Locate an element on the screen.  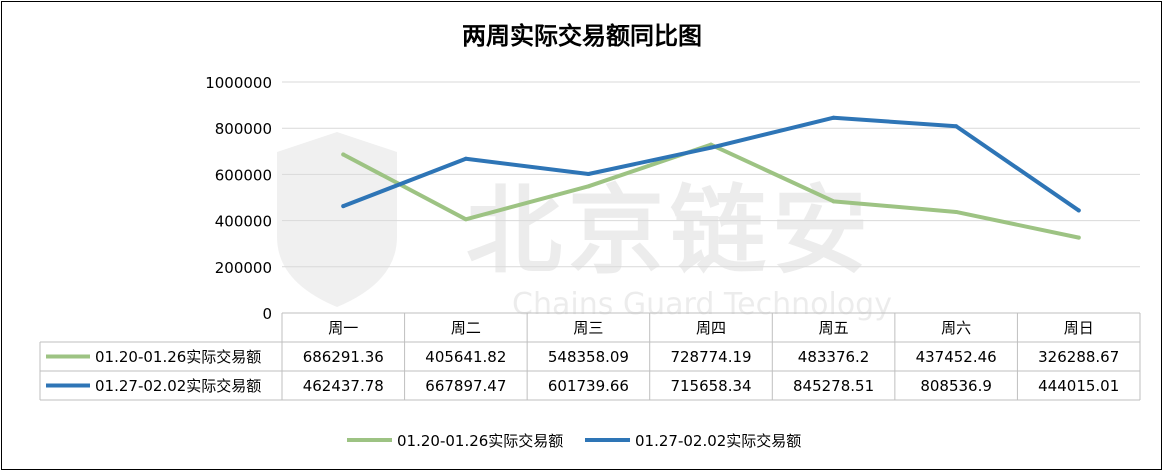
legend-label: 01.27-02.02实际交易额 is located at coordinates (718, 441).